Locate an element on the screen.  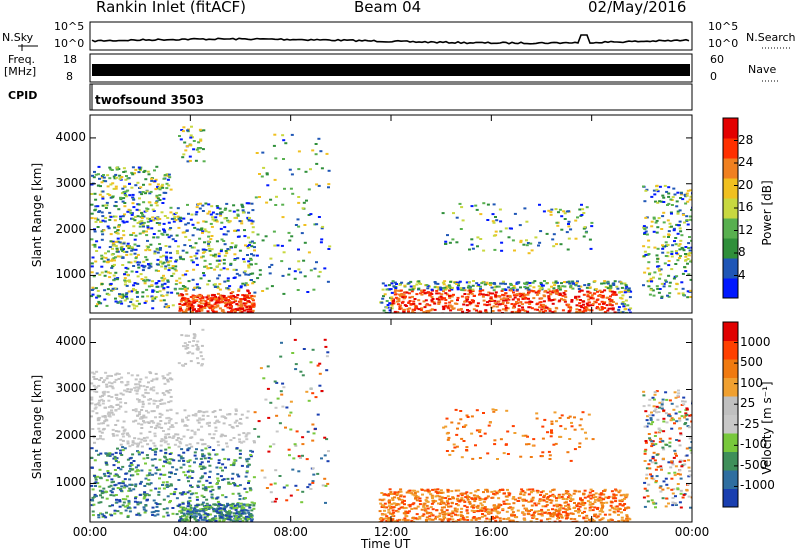
cpid-strip is located at coordinates (391, 97).